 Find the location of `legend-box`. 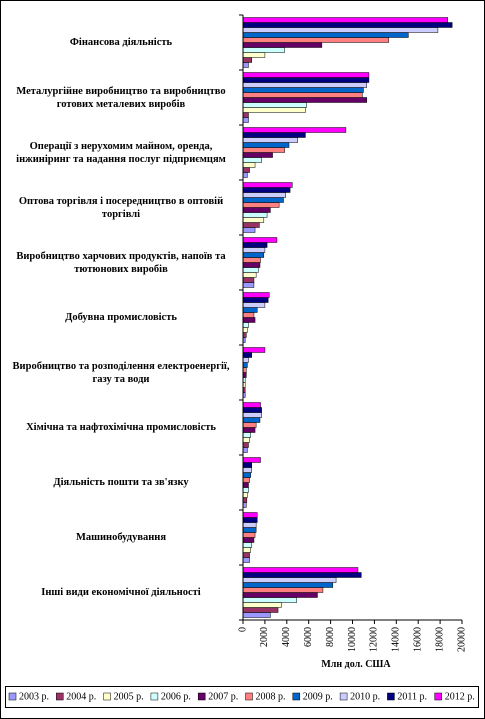

legend-box is located at coordinates (242, 697).